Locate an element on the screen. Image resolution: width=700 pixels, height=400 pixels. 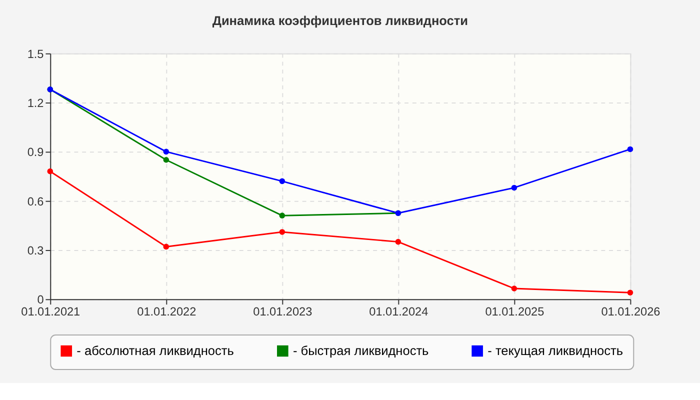
y-tick-label: 1.5 is located at coordinates (35, 54).